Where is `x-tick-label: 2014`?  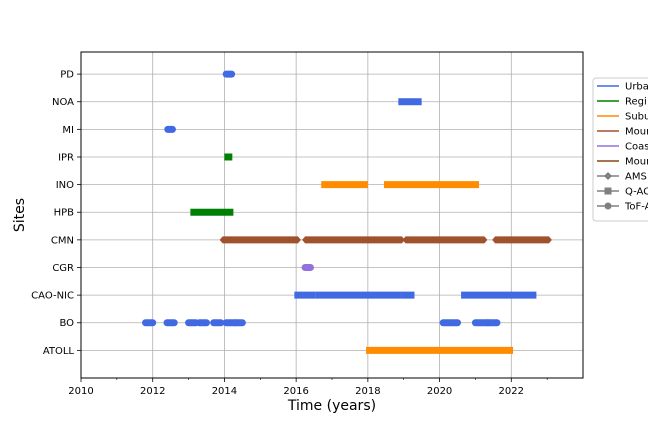
x-tick-label: 2014 is located at coordinates (224, 391).